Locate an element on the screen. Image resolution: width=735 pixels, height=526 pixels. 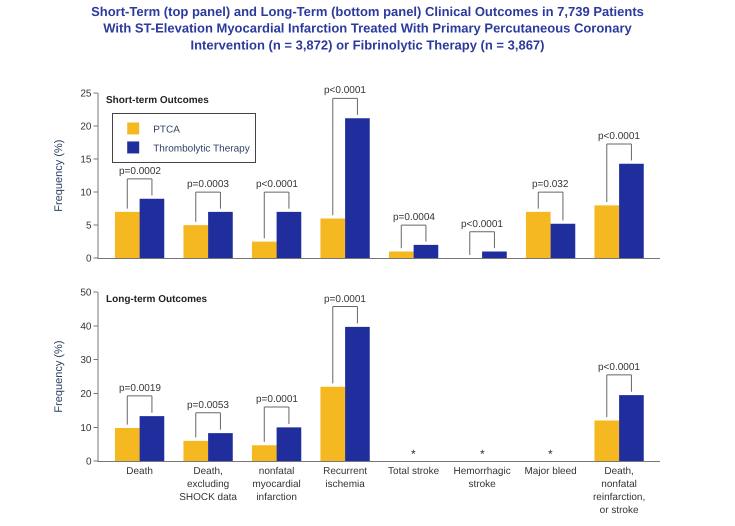
y-tick-label: 5 is located at coordinates (89, 226).